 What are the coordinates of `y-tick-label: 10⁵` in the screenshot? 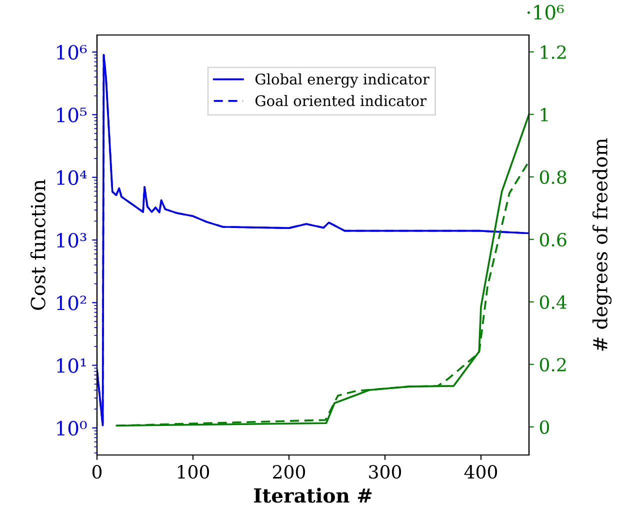 It's located at (72, 115).